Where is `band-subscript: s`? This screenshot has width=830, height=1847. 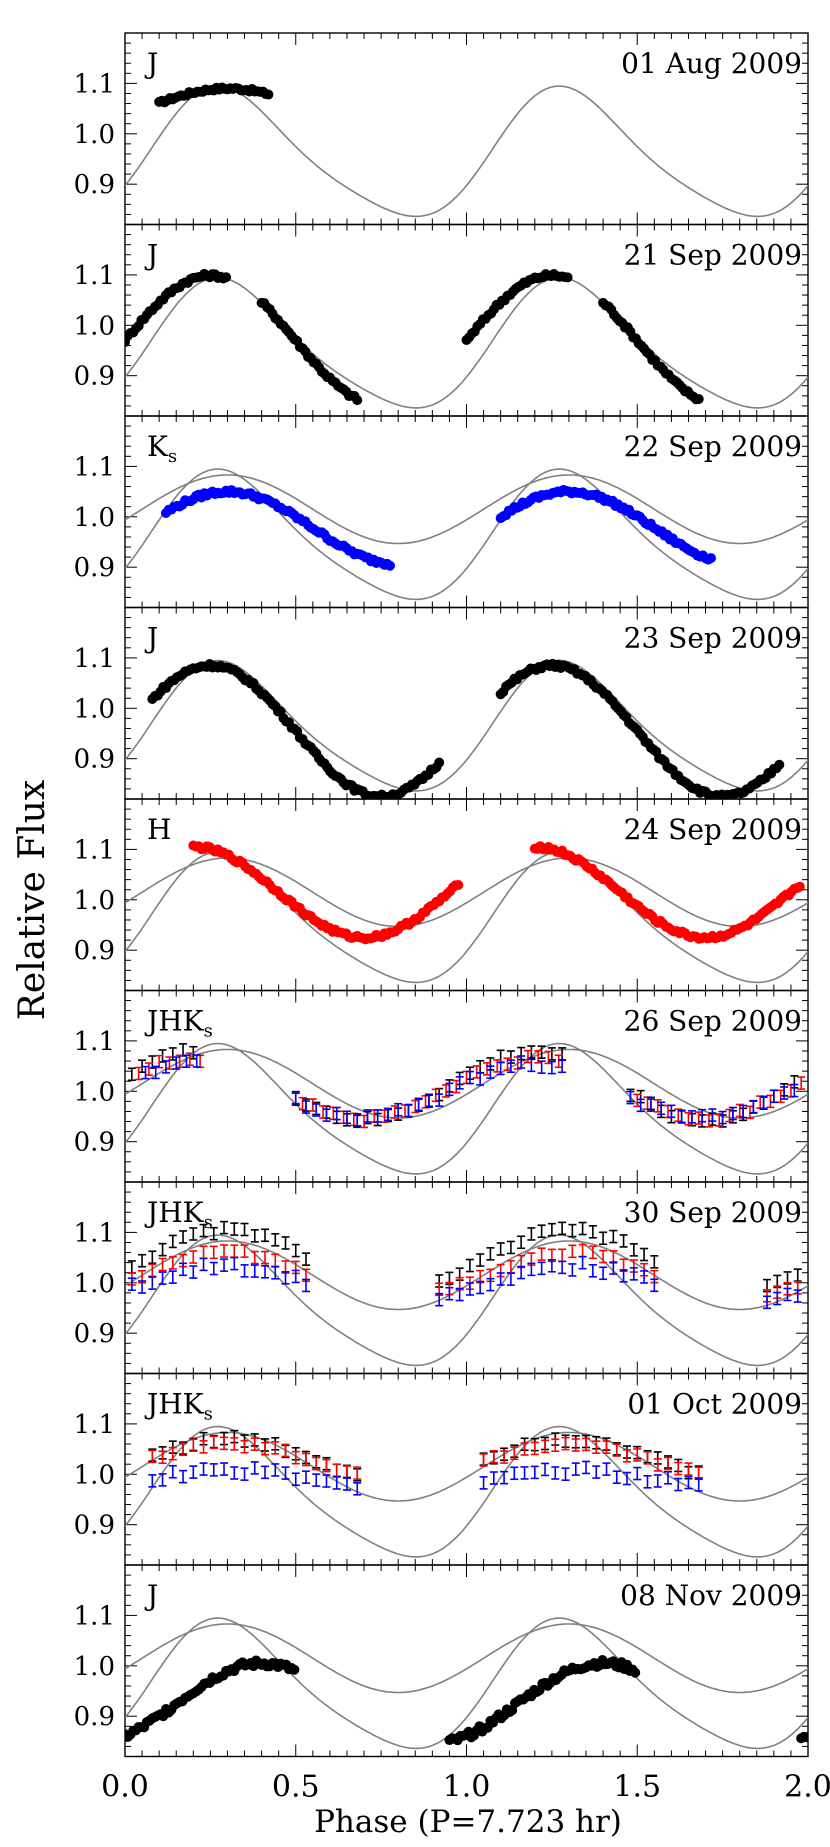 band-subscript: s is located at coordinates (172, 456).